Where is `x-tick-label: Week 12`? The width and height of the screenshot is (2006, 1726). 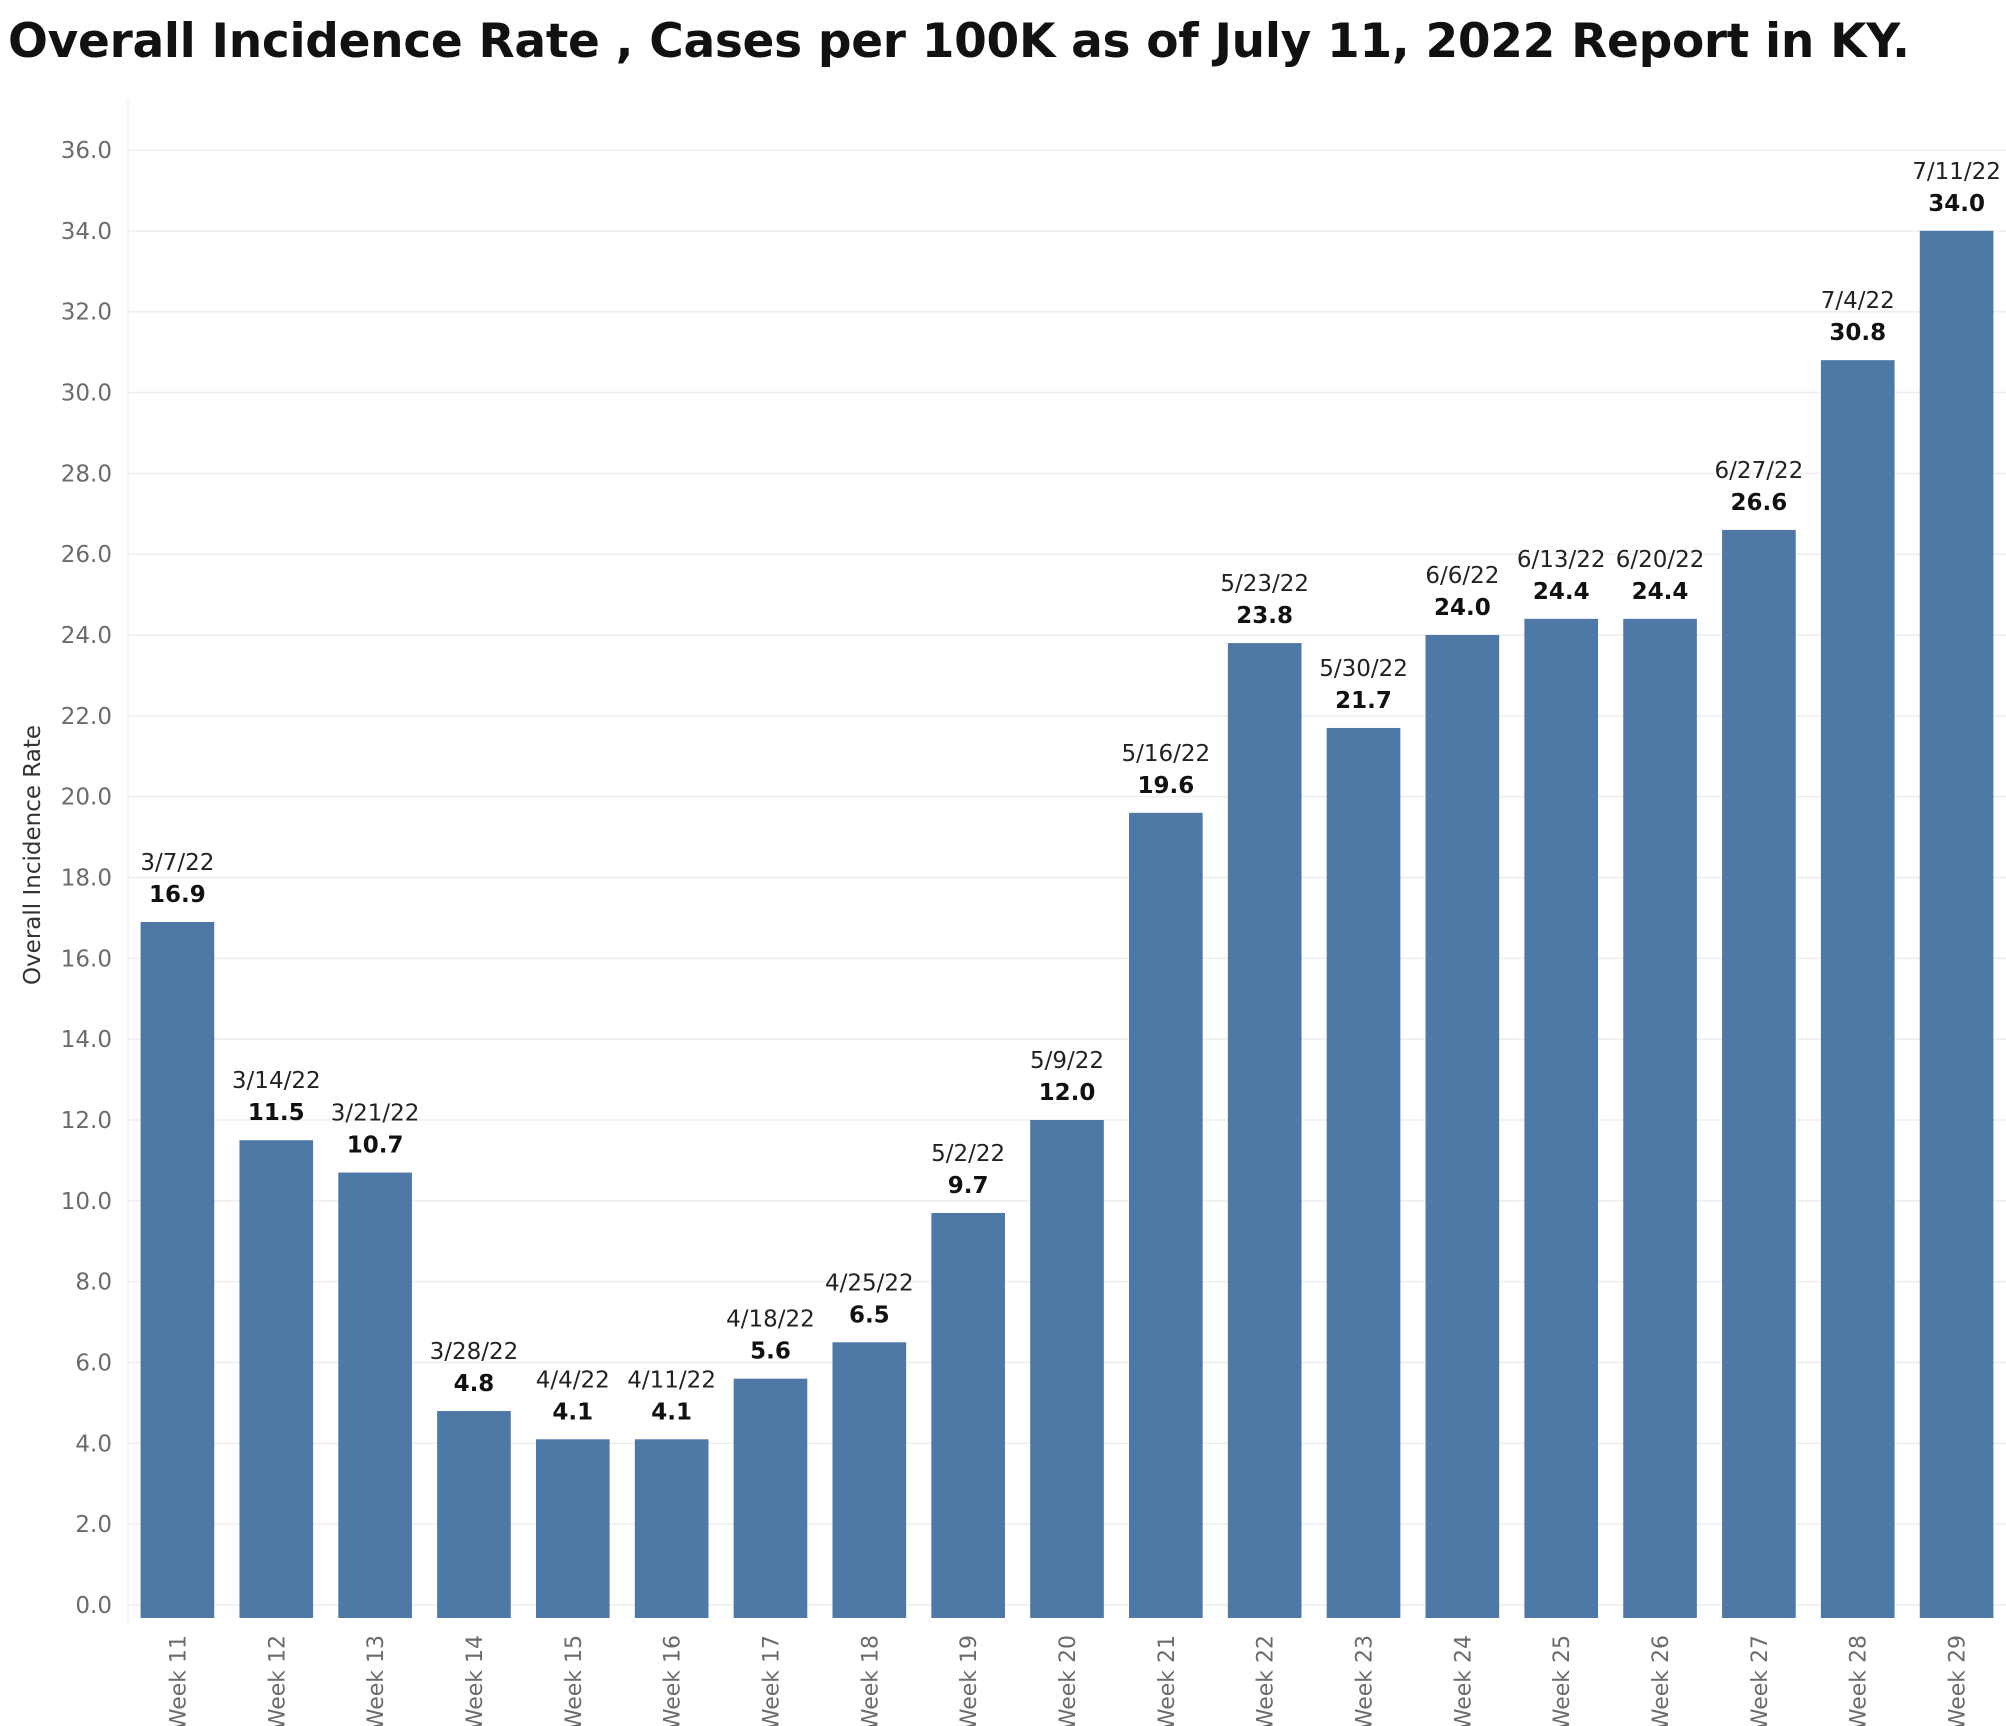
x-tick-label: Week 12 is located at coordinates (277, 1680).